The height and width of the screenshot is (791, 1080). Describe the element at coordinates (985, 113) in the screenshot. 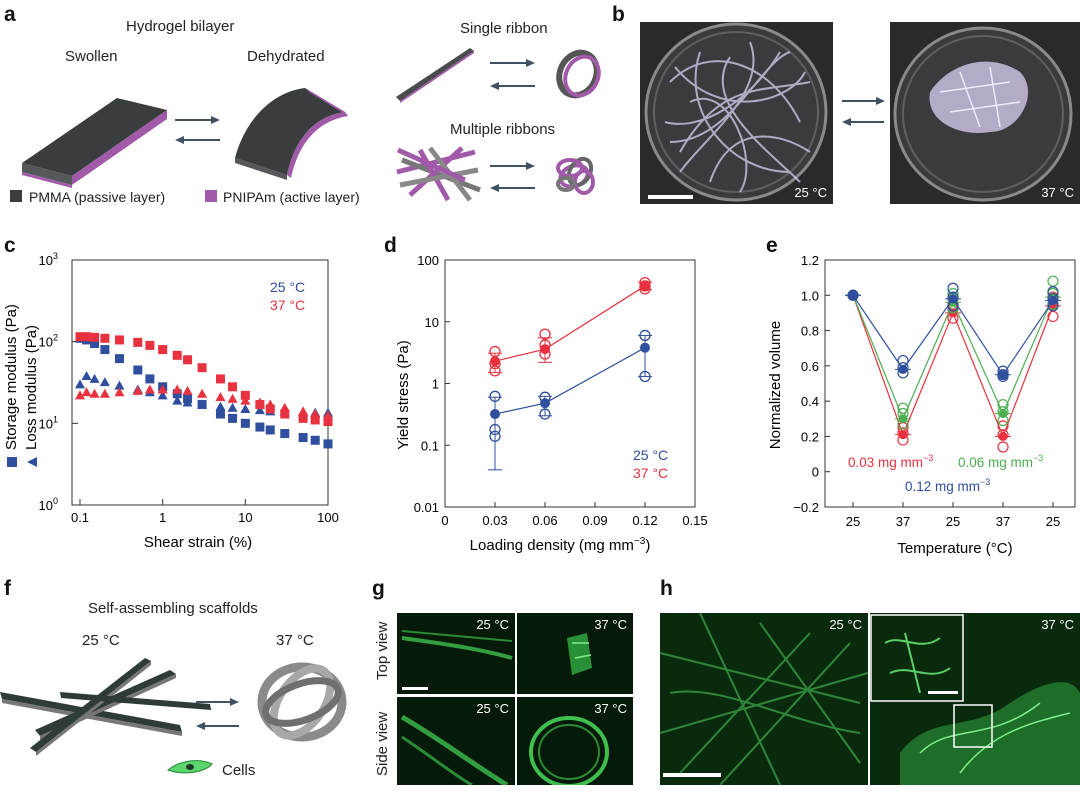

I see `photo-dish-37c: 37 °C` at that location.